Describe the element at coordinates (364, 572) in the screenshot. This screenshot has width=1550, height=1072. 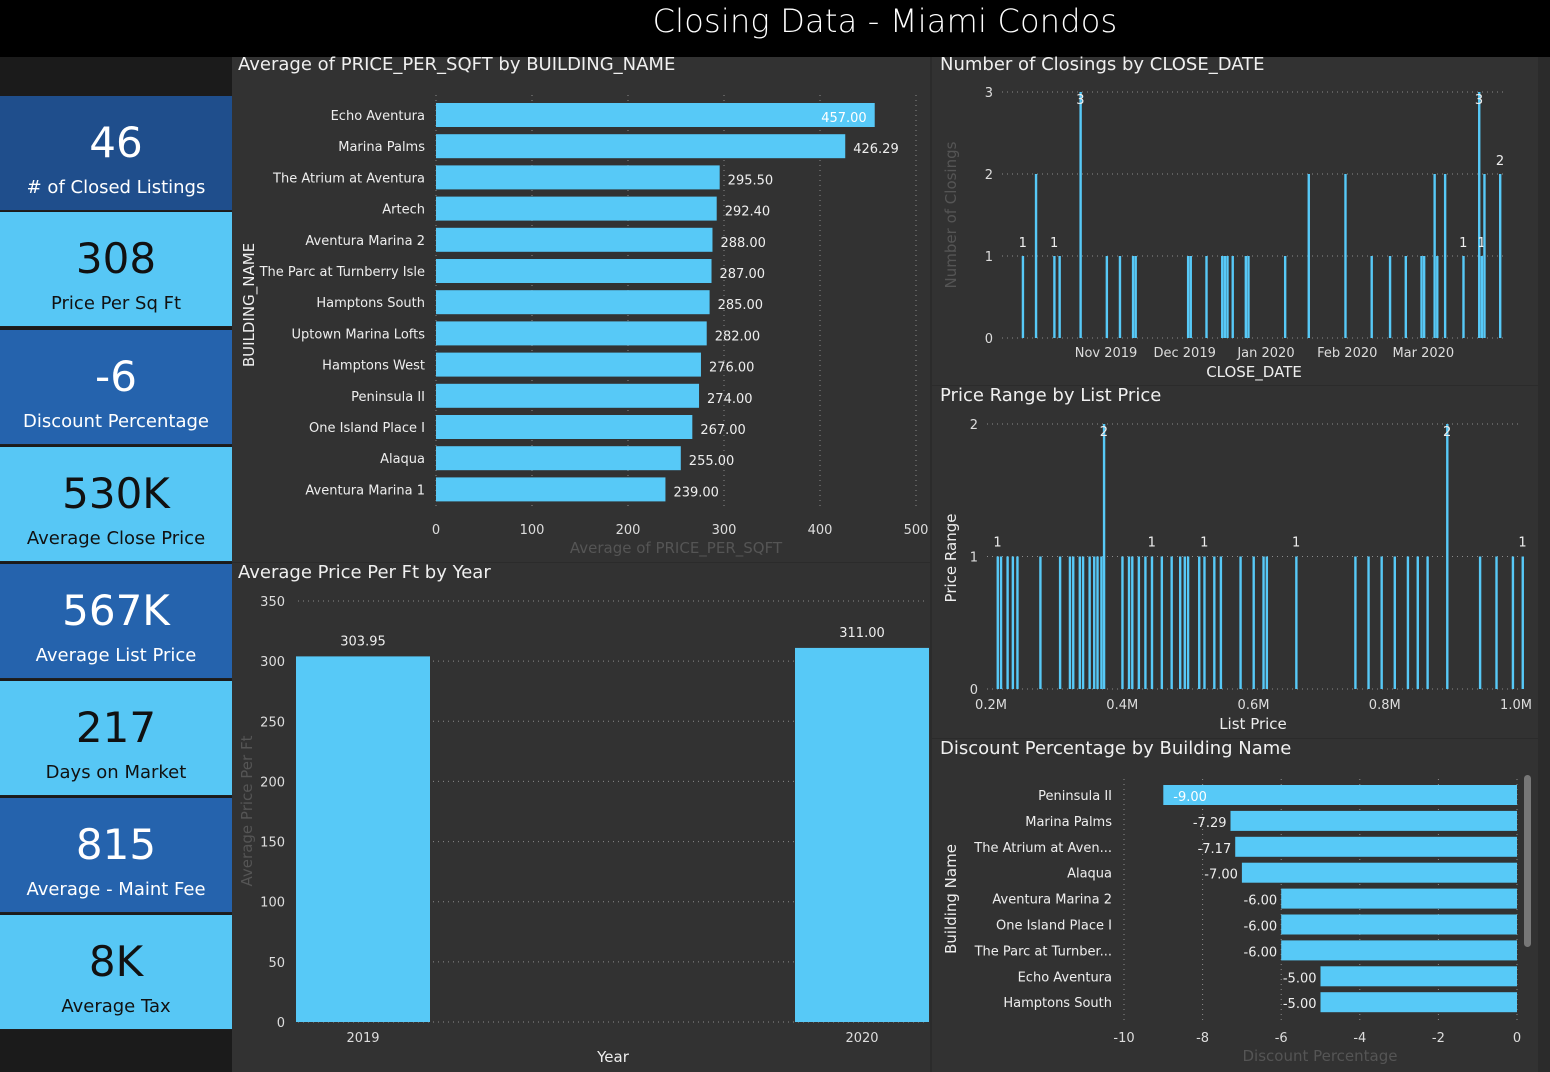
I see `chart-title: Average Price Per Ft by Year` at that location.